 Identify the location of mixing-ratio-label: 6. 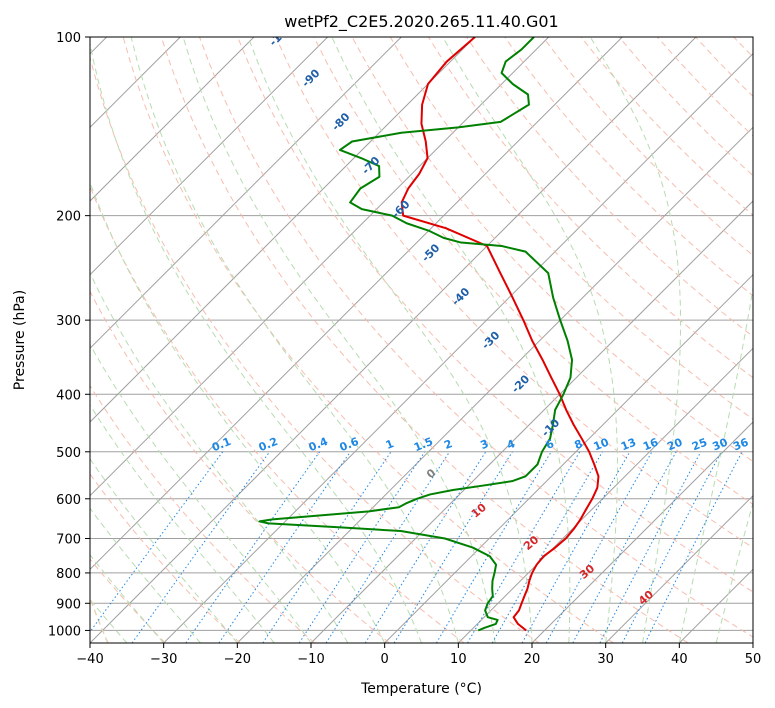
(550, 444).